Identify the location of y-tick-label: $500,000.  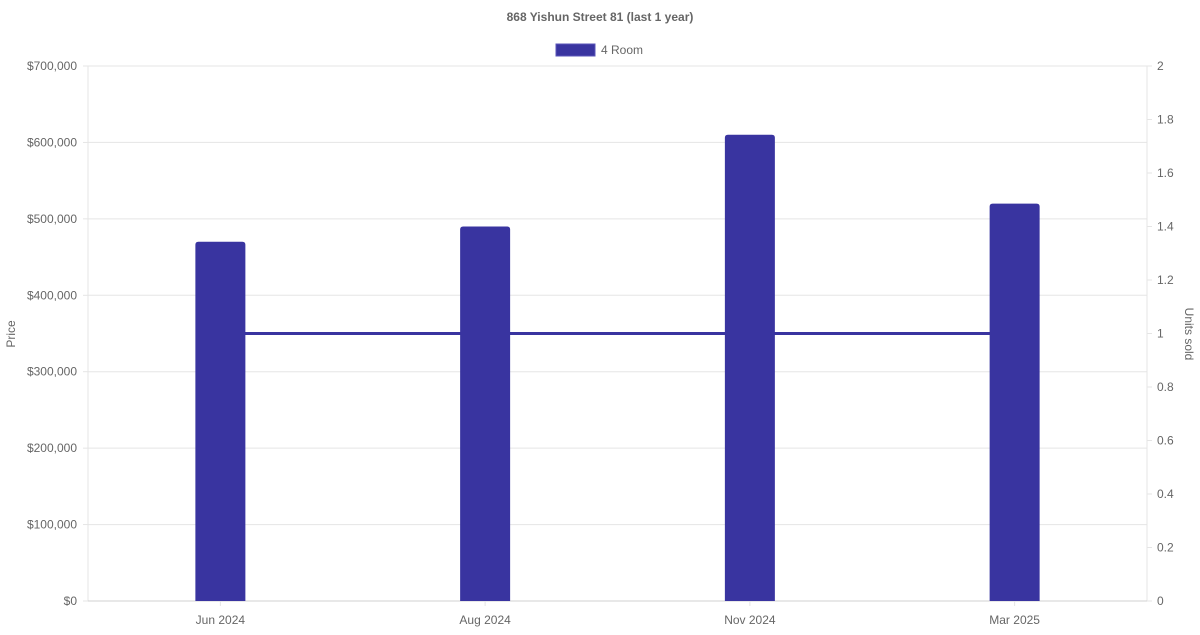
(52, 219).